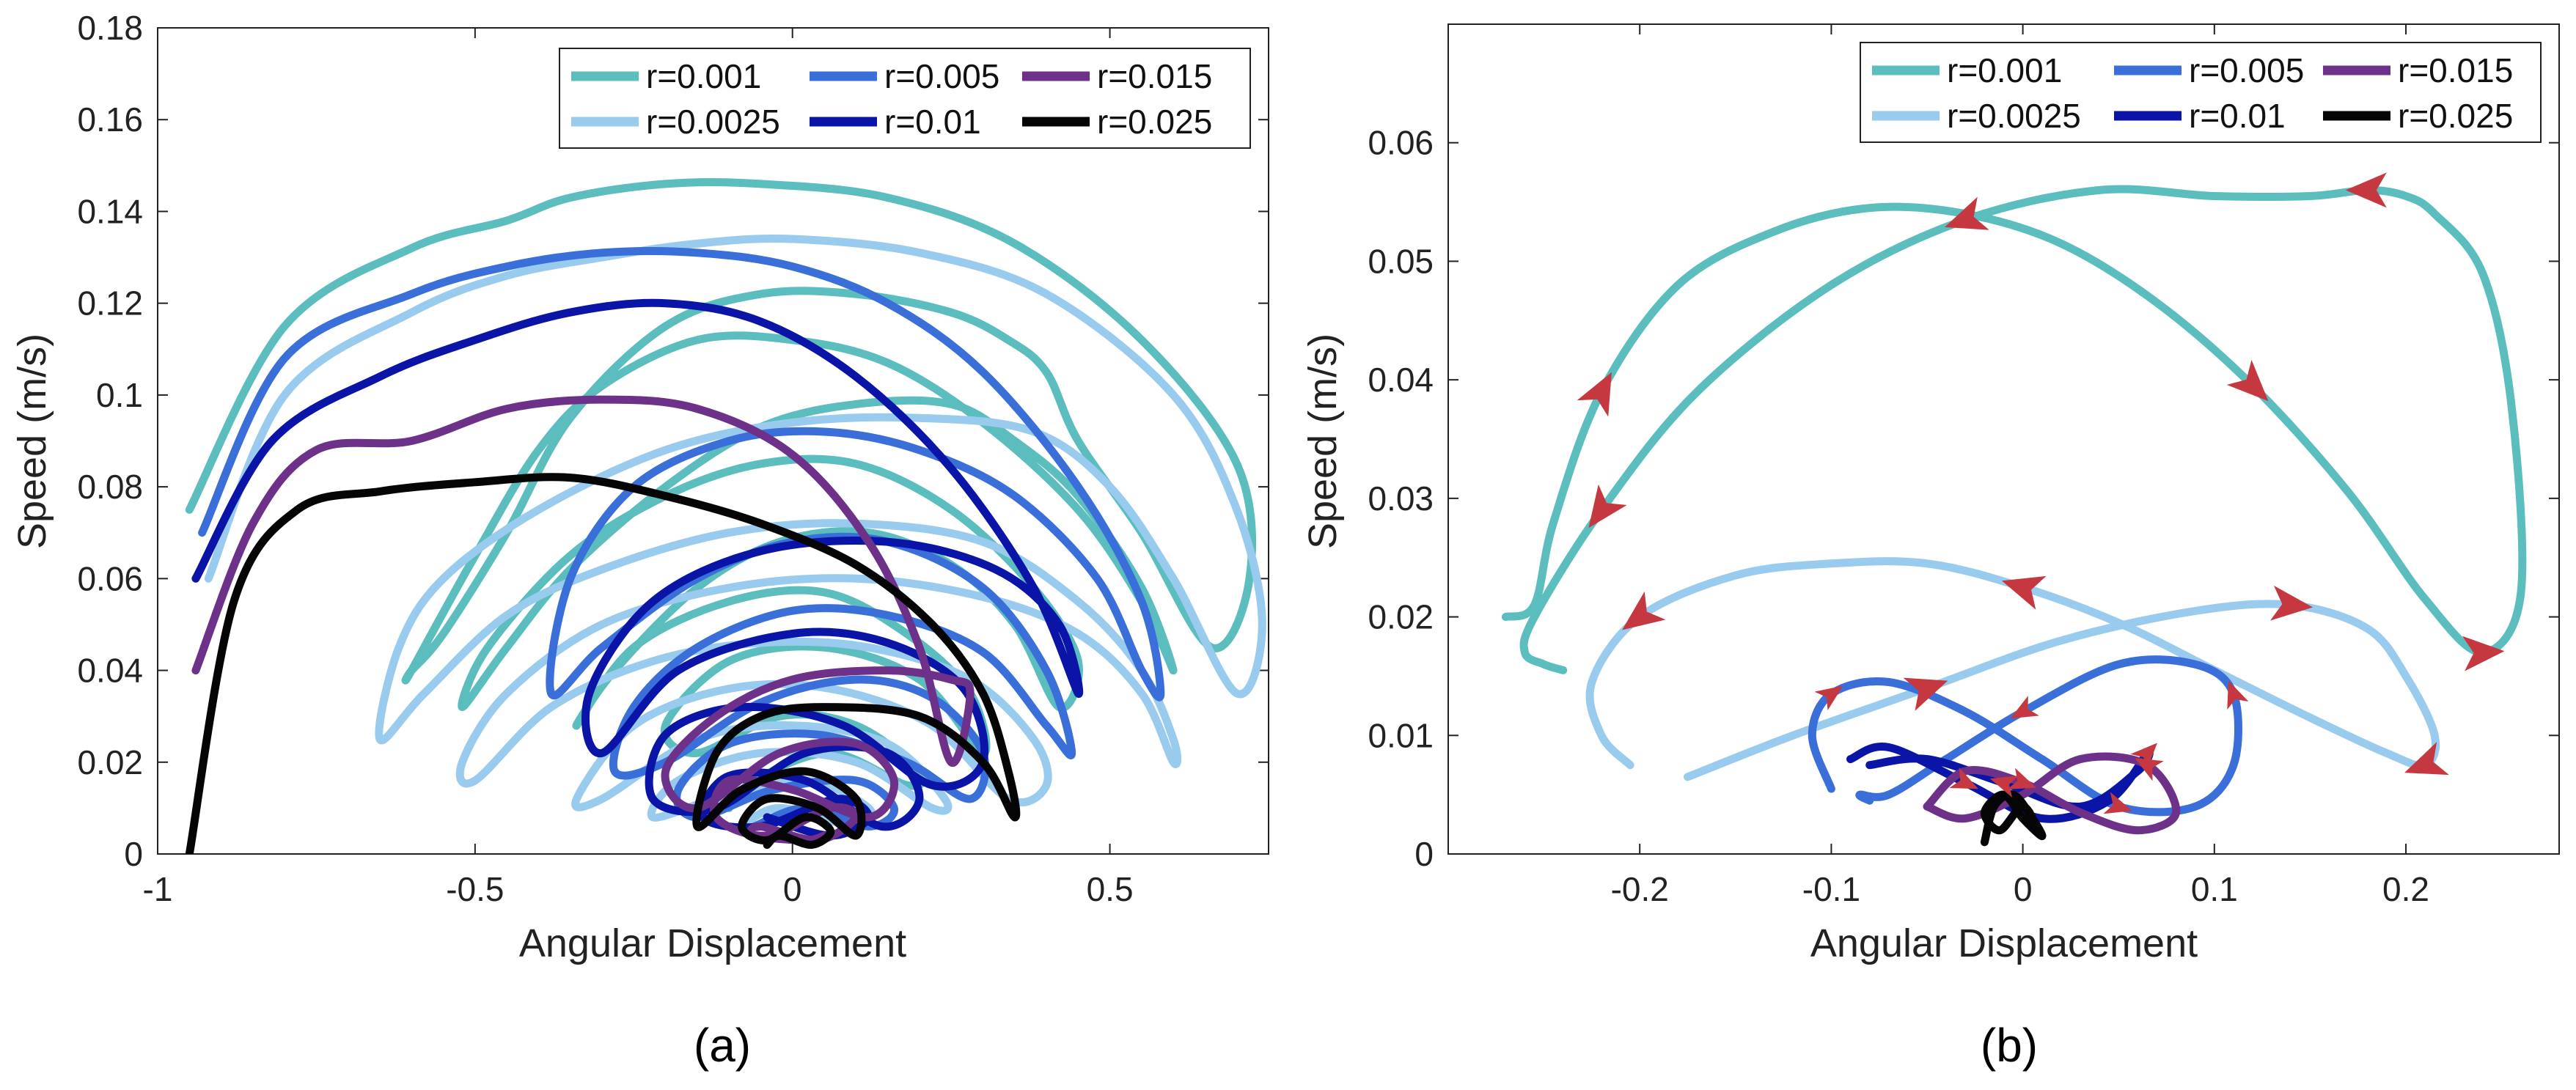 Image resolution: width=2576 pixels, height=1090 pixels. Describe the element at coordinates (2010, 1045) in the screenshot. I see `chart-b-caption: (b)` at that location.